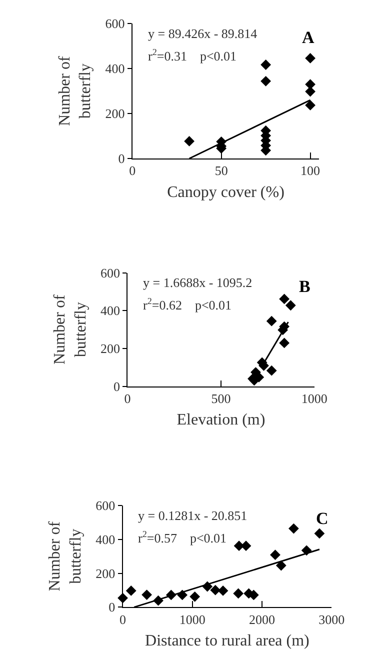  What do you see at coordinates (221, 420) in the screenshot?
I see `x-axis-title: Elevation (m)` at bounding box center [221, 420].